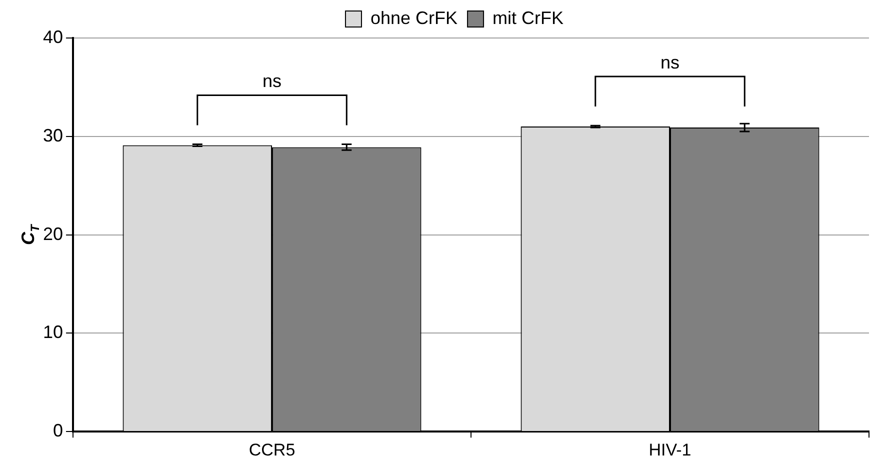  Describe the element at coordinates (53, 135) in the screenshot. I see `y-tick-label: 30` at that location.